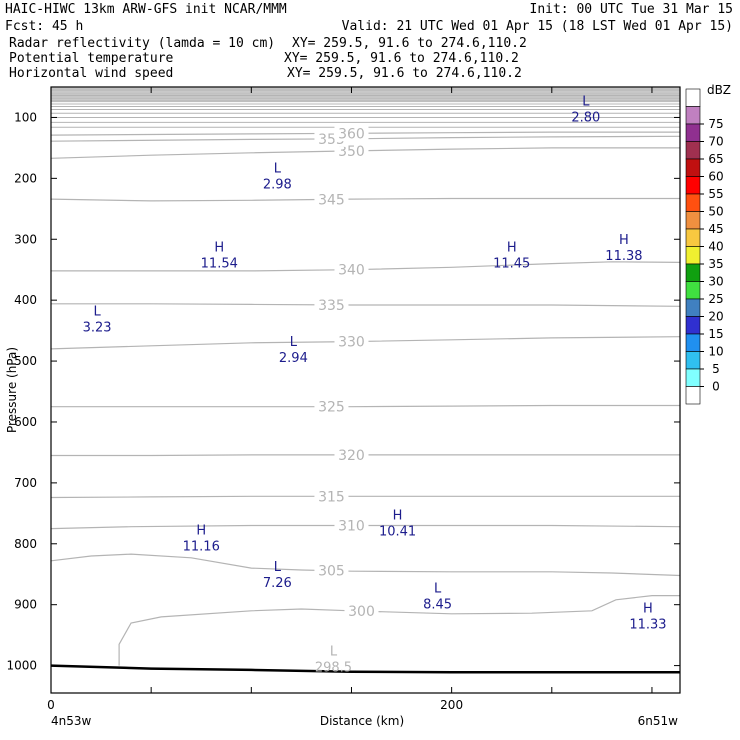 The height and width of the screenshot is (740, 740). I want to click on wind-extremum-value: 11.38, so click(623, 256).